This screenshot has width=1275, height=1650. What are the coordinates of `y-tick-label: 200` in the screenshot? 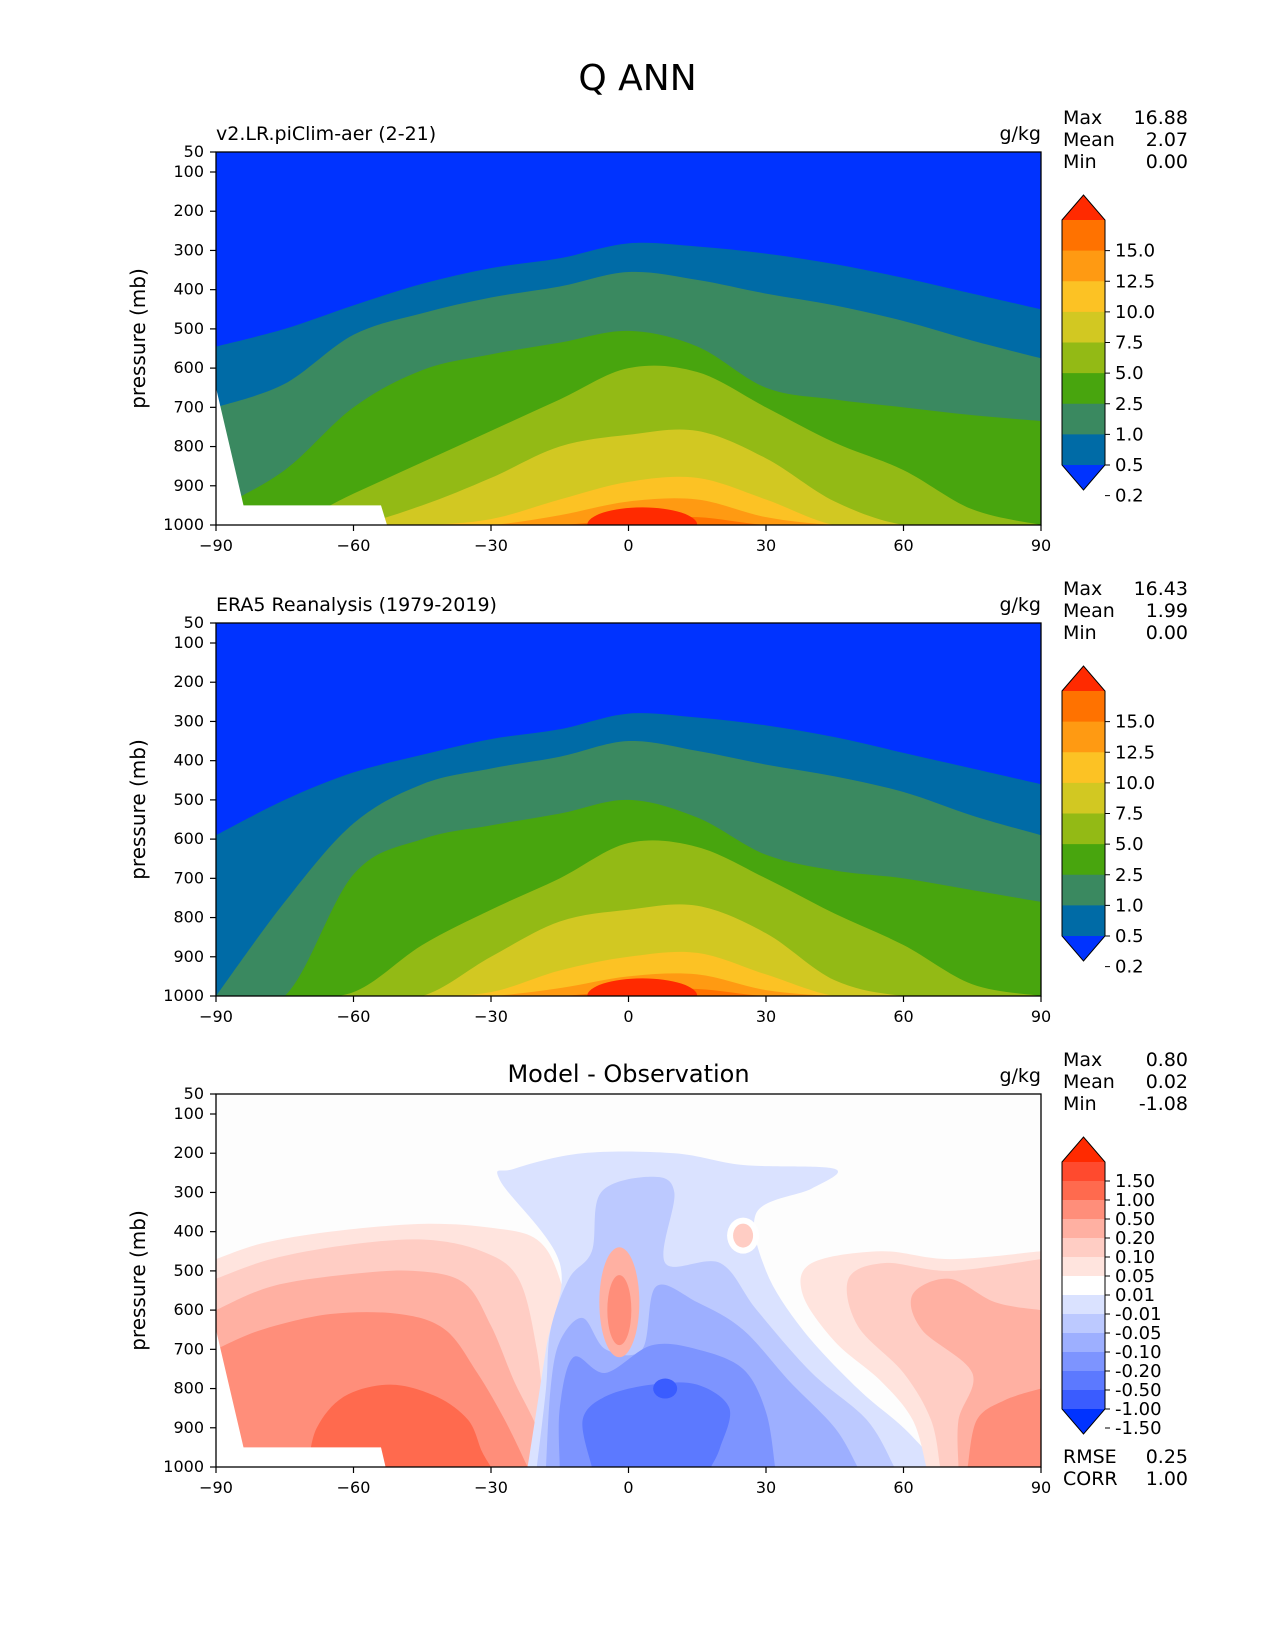 It's located at (188, 1152).